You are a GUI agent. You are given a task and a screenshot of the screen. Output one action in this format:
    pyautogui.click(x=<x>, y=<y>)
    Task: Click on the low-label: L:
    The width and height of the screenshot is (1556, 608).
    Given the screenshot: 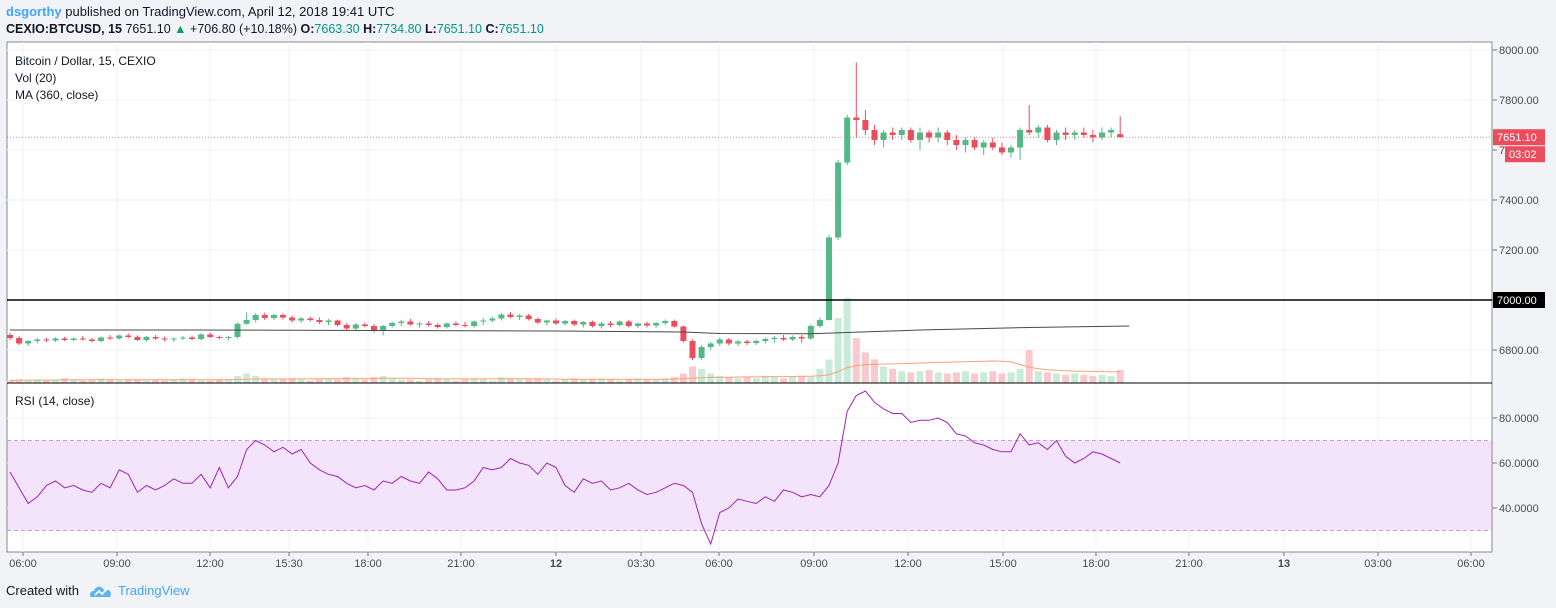 What is the action you would take?
    pyautogui.click(x=430, y=29)
    